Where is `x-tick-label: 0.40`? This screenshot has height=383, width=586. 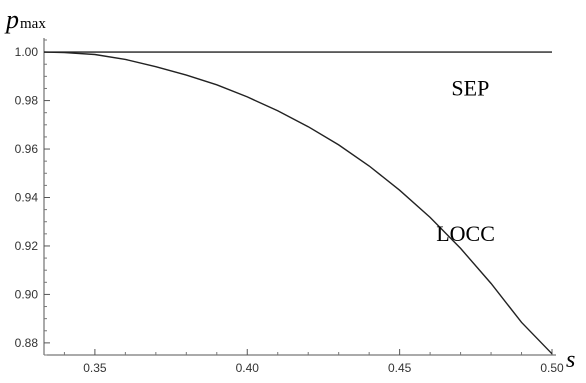 x-tick-label: 0.40 is located at coordinates (248, 368).